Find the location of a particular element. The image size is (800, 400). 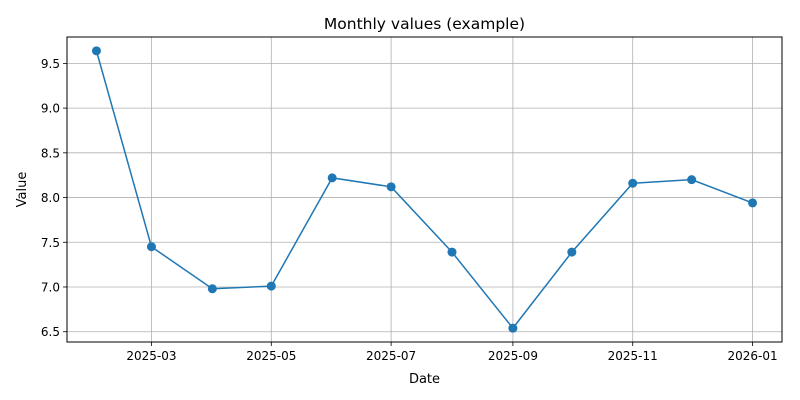

chart-title: Monthly values (example) is located at coordinates (424, 24).